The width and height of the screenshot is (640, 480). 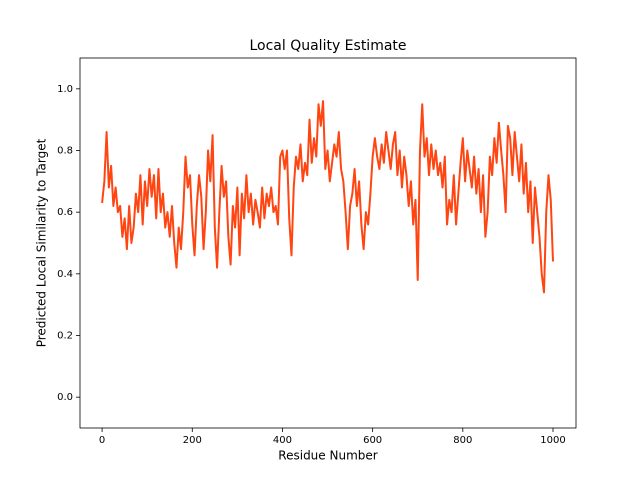 What do you see at coordinates (372, 440) in the screenshot?
I see `x-tick-label: 600` at bounding box center [372, 440].